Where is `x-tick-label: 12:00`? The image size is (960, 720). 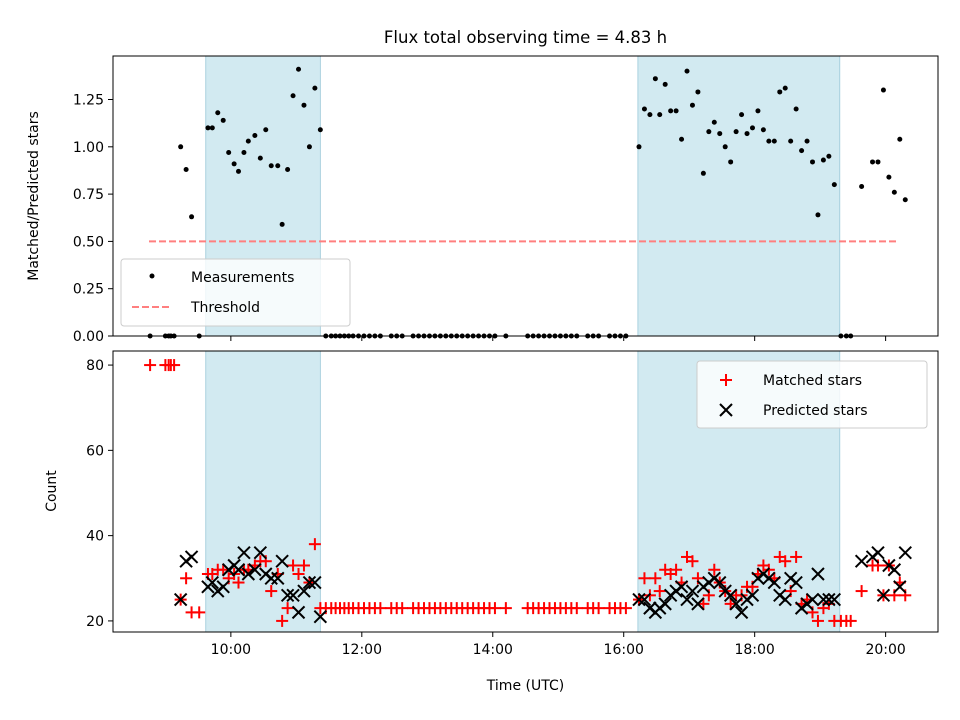
x-tick-label: 12:00 is located at coordinates (362, 650).